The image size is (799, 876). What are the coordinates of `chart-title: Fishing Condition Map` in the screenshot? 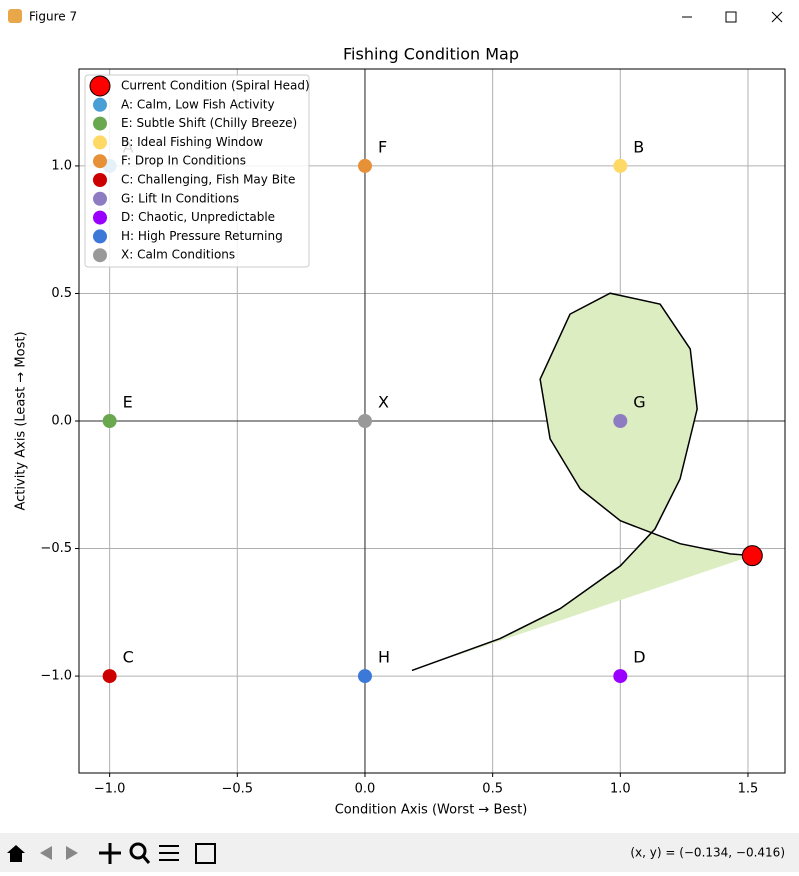 It's located at (431, 54).